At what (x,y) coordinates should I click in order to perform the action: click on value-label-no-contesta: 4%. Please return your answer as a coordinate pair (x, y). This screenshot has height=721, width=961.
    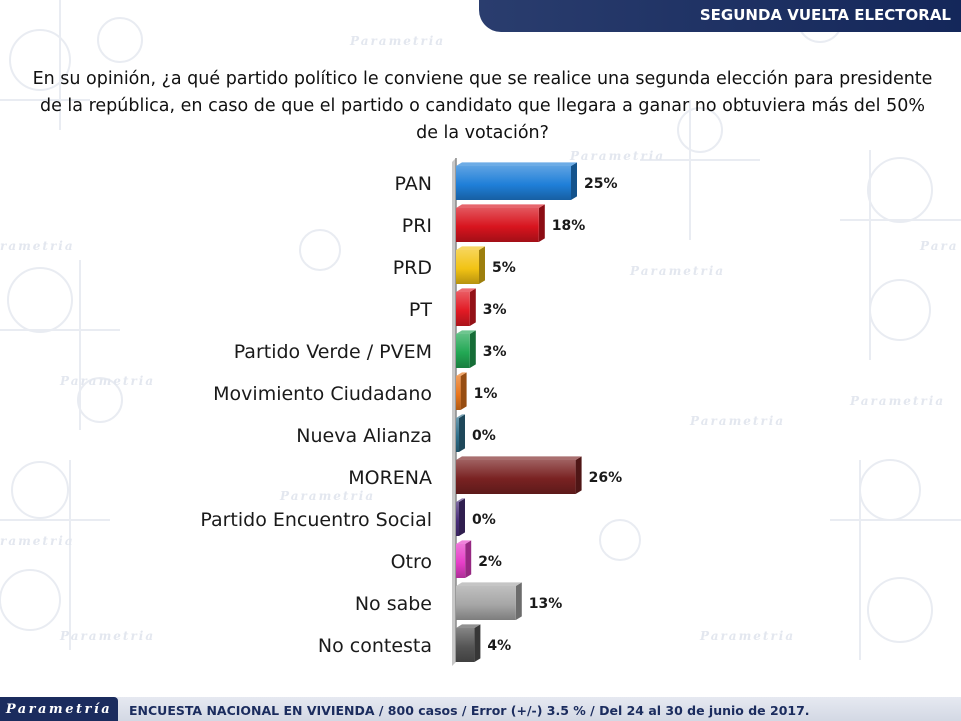
    Looking at the image, I should click on (499, 646).